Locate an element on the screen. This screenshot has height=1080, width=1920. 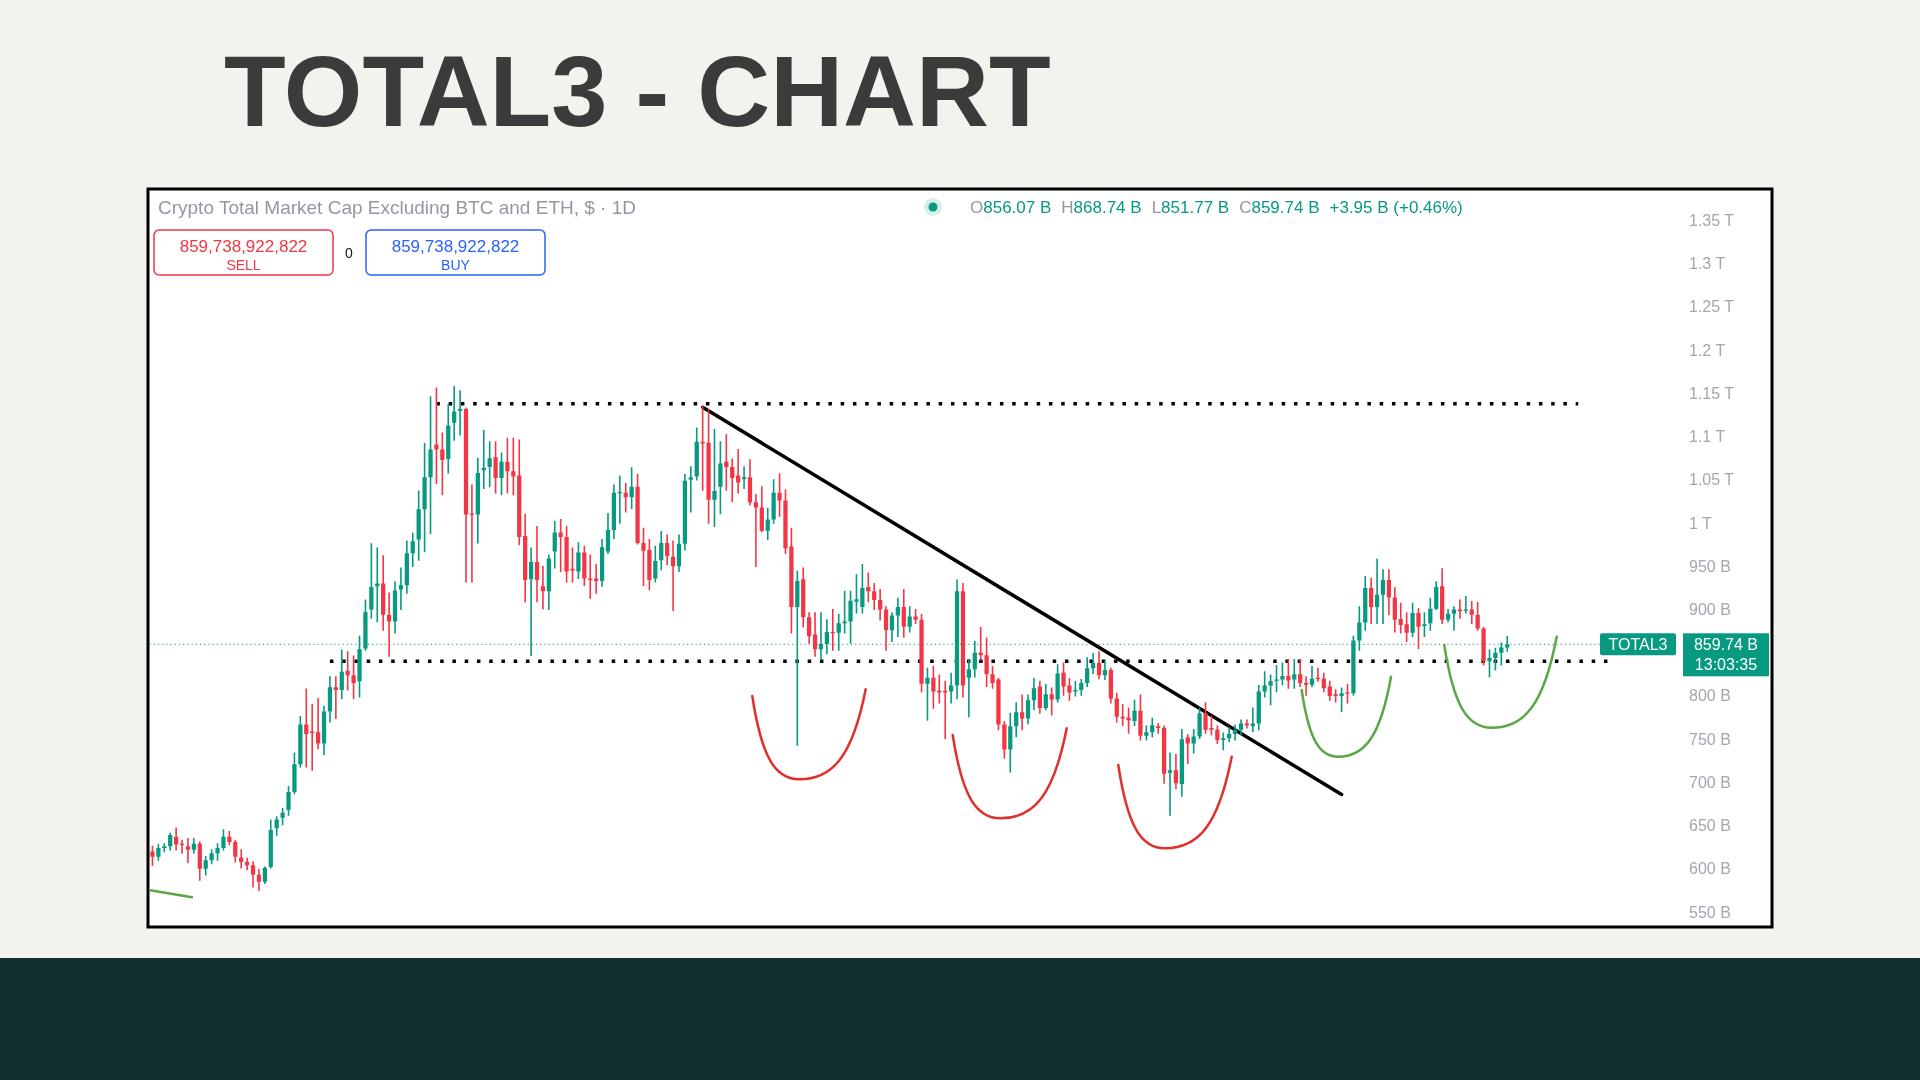
y-tick-label: 800 B is located at coordinates (1710, 696).